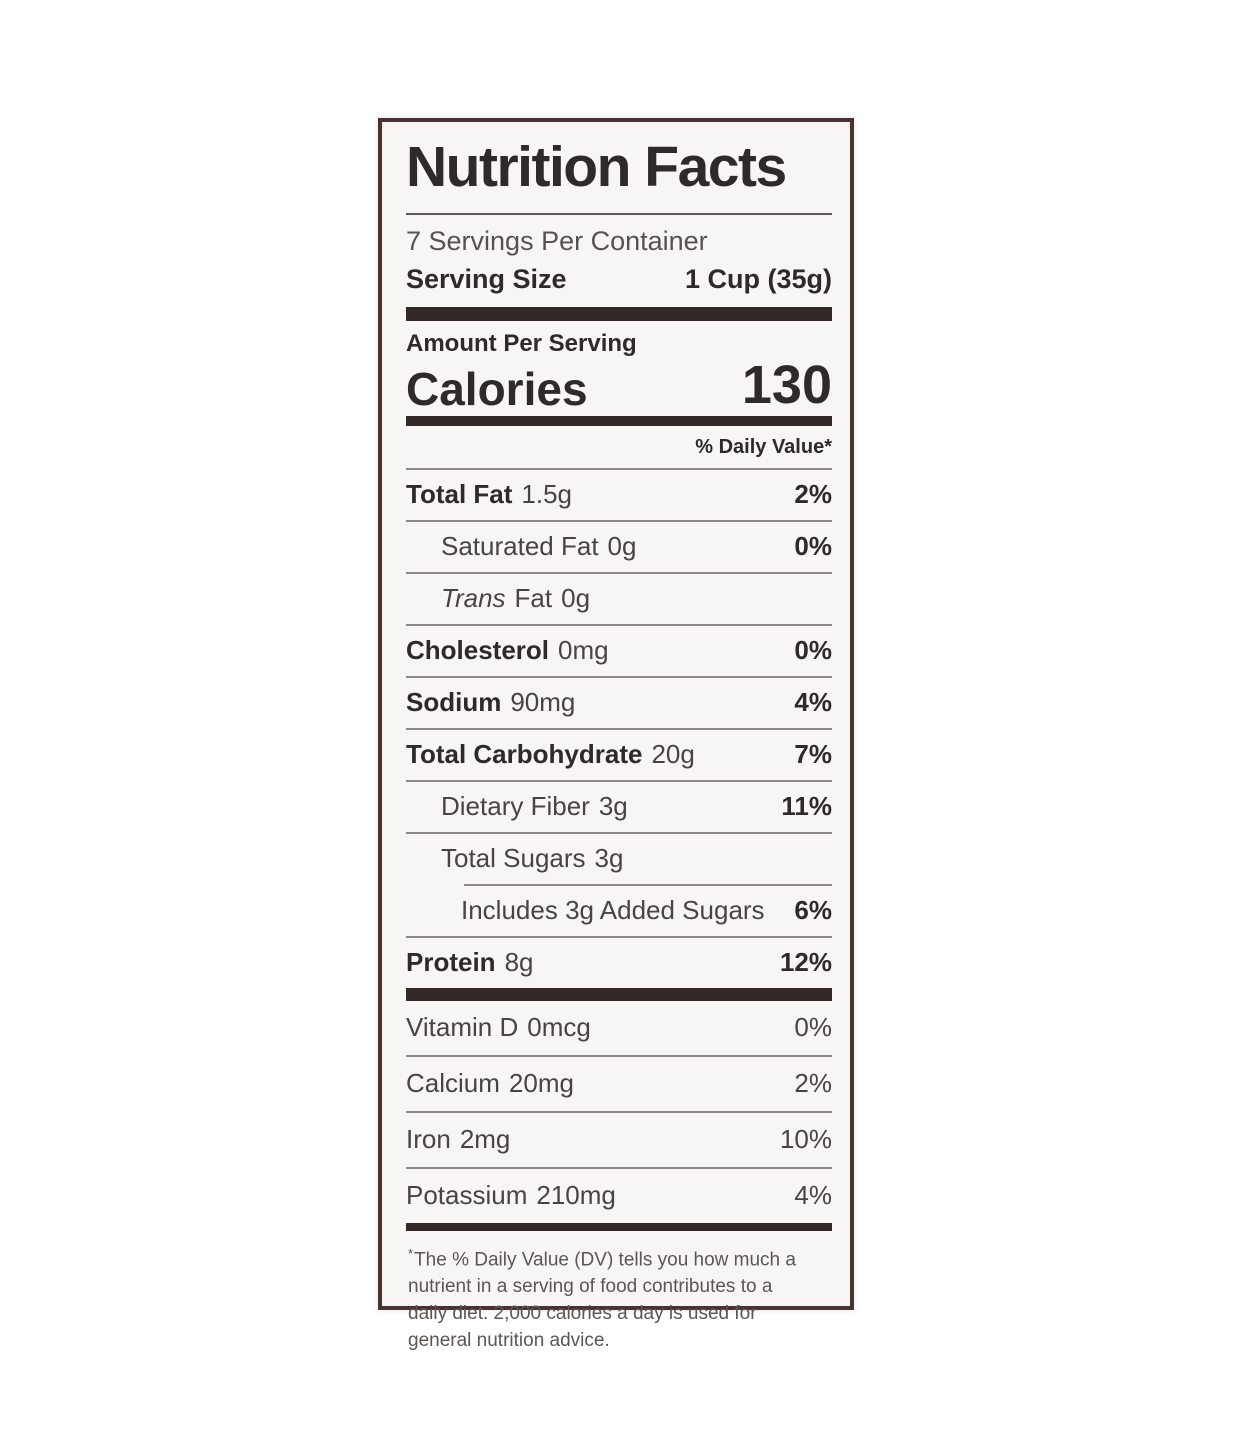 The width and height of the screenshot is (1242, 1446). Describe the element at coordinates (619, 495) in the screenshot. I see `nutrient-row: Total Fat 1.5g 2%` at that location.